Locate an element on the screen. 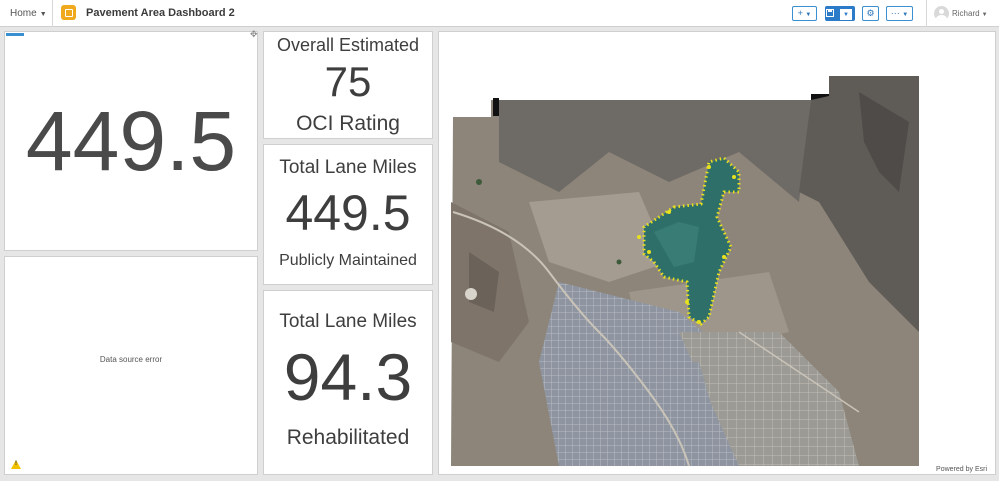  more-options-button: ··· ▼ is located at coordinates (899, 13).